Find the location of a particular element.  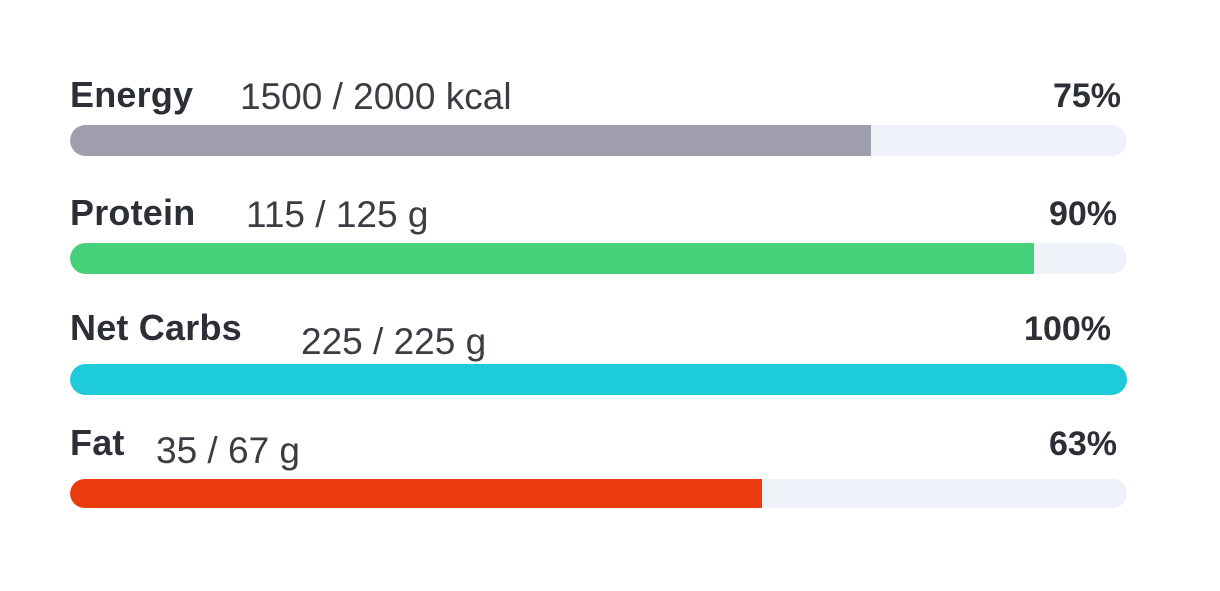

macro-amount: 35 / 67 g is located at coordinates (228, 450).